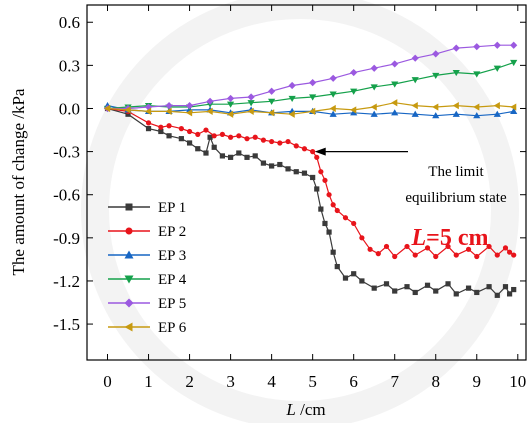 This screenshot has width=529, height=423. What do you see at coordinates (172, 232) in the screenshot?
I see `legend-label: EP 2` at bounding box center [172, 232].